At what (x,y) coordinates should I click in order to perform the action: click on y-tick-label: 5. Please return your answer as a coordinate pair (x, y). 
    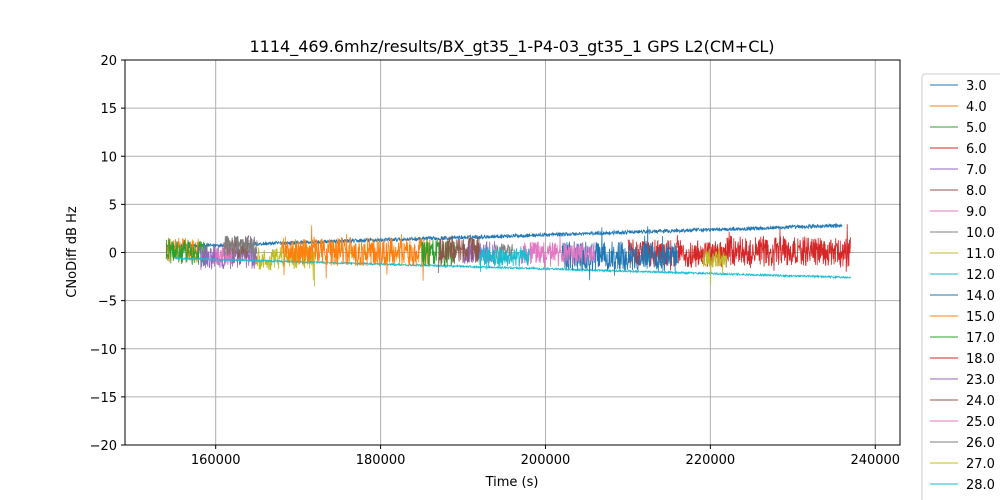
    Looking at the image, I should click on (113, 205).